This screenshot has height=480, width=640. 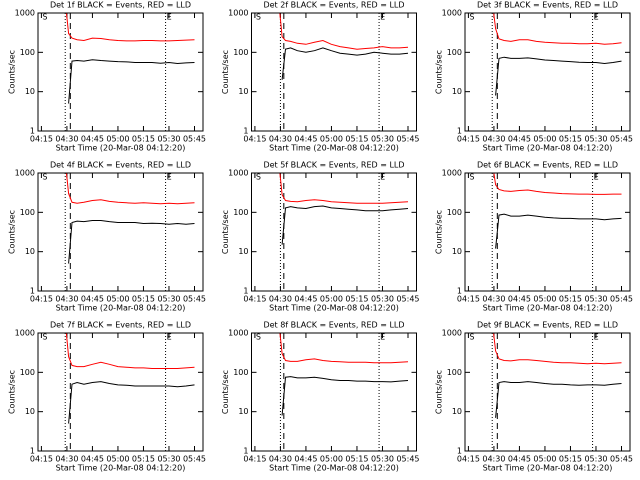 I want to click on y-tick-label: 100, so click(x=454, y=52).